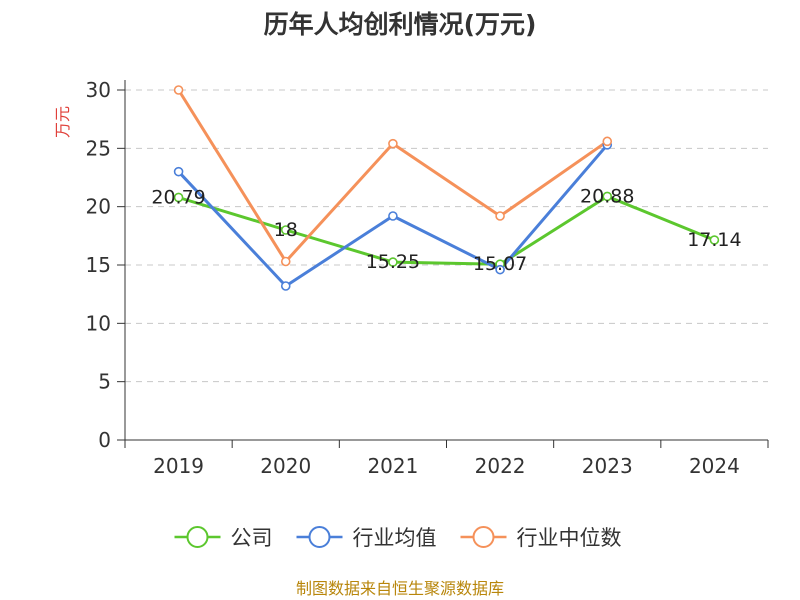  Describe the element at coordinates (98, 323) in the screenshot. I see `y-tick-label: 10` at that location.